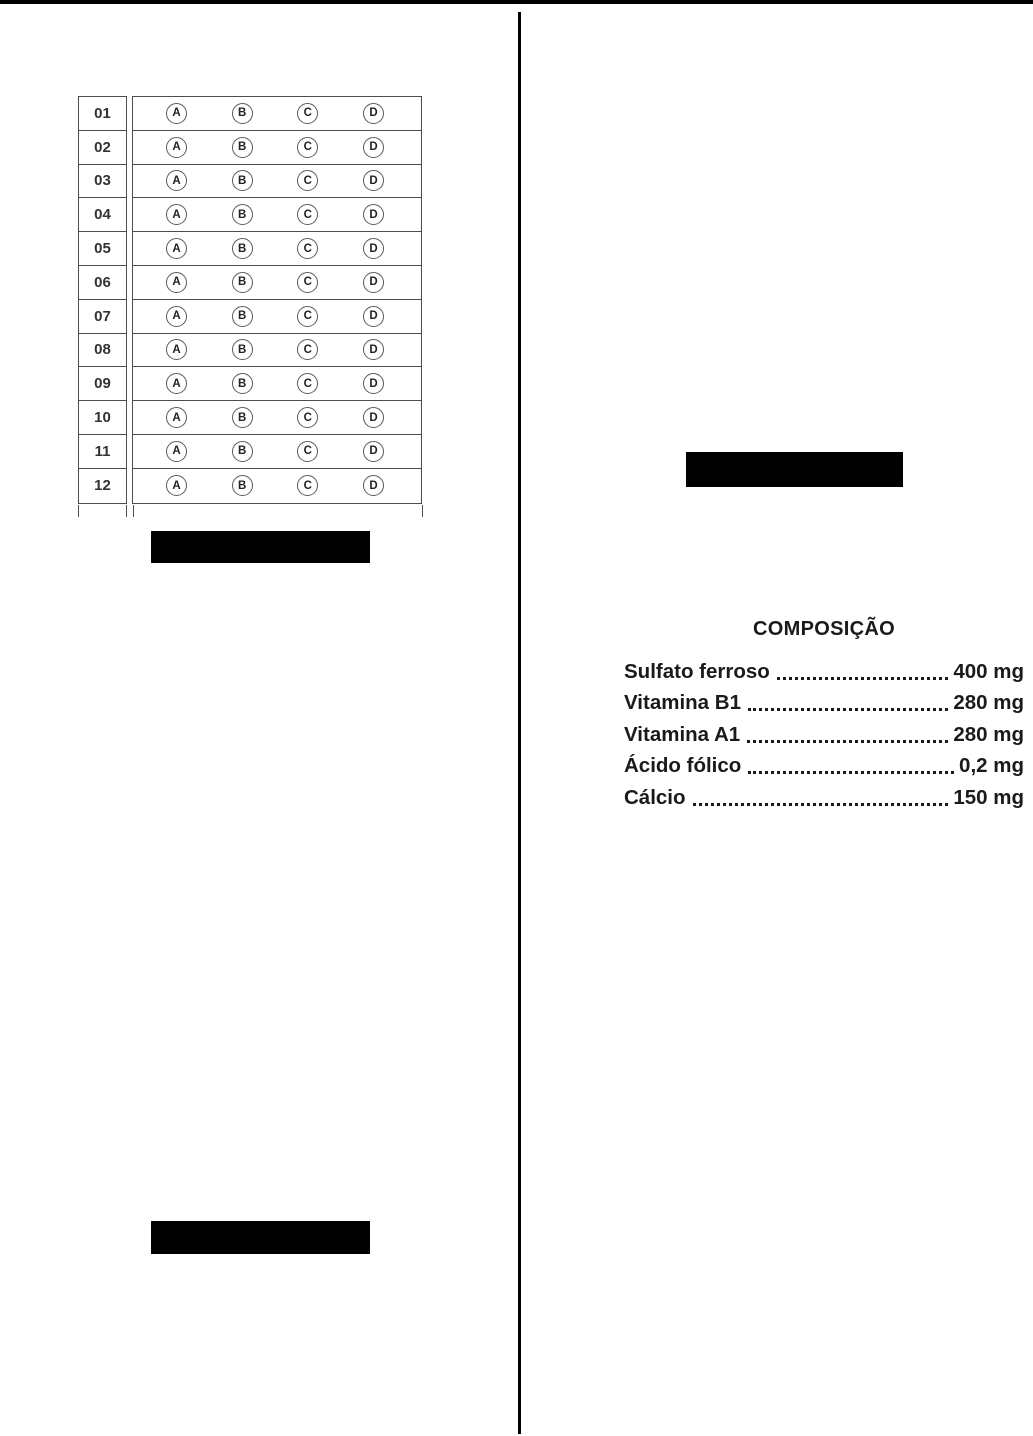 This screenshot has width=1033, height=1436. Describe the element at coordinates (102, 249) in the screenshot. I see `question-number: 05` at that location.